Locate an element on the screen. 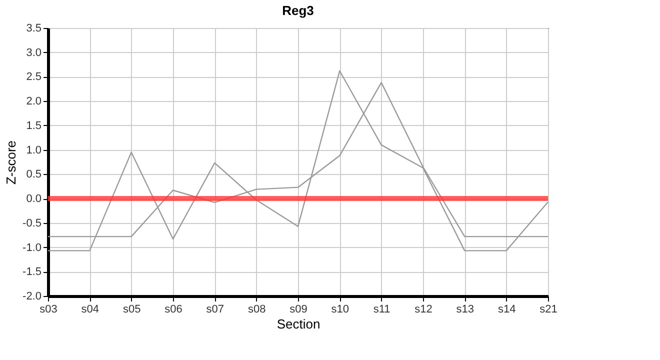  y-tick-label: 2.5 is located at coordinates (34, 77).